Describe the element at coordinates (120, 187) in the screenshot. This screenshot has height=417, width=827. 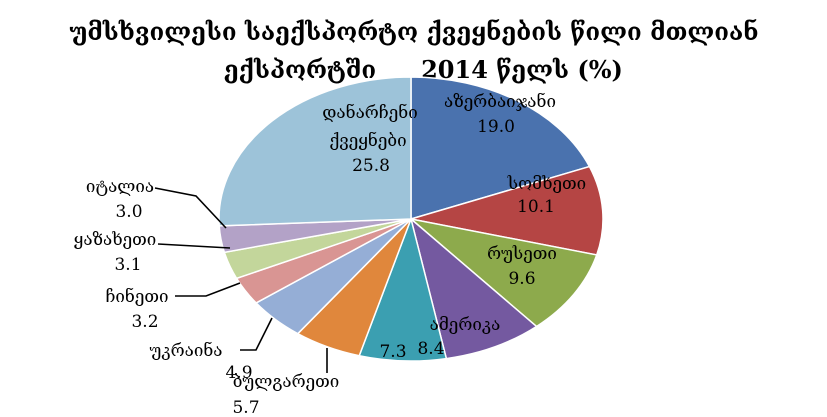
I see `slice-label-italy-name: იტალია` at that location.